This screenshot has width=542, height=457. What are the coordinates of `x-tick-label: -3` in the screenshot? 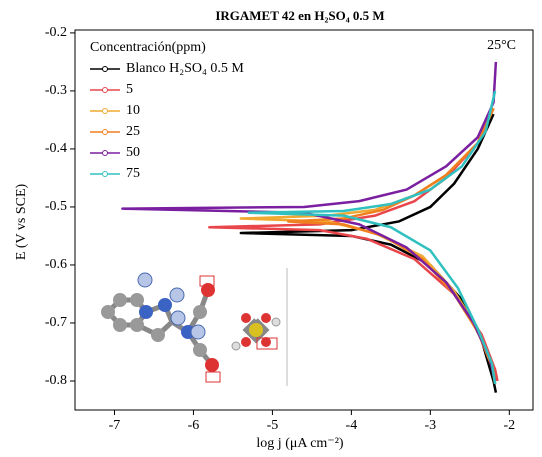 It's located at (431, 425).